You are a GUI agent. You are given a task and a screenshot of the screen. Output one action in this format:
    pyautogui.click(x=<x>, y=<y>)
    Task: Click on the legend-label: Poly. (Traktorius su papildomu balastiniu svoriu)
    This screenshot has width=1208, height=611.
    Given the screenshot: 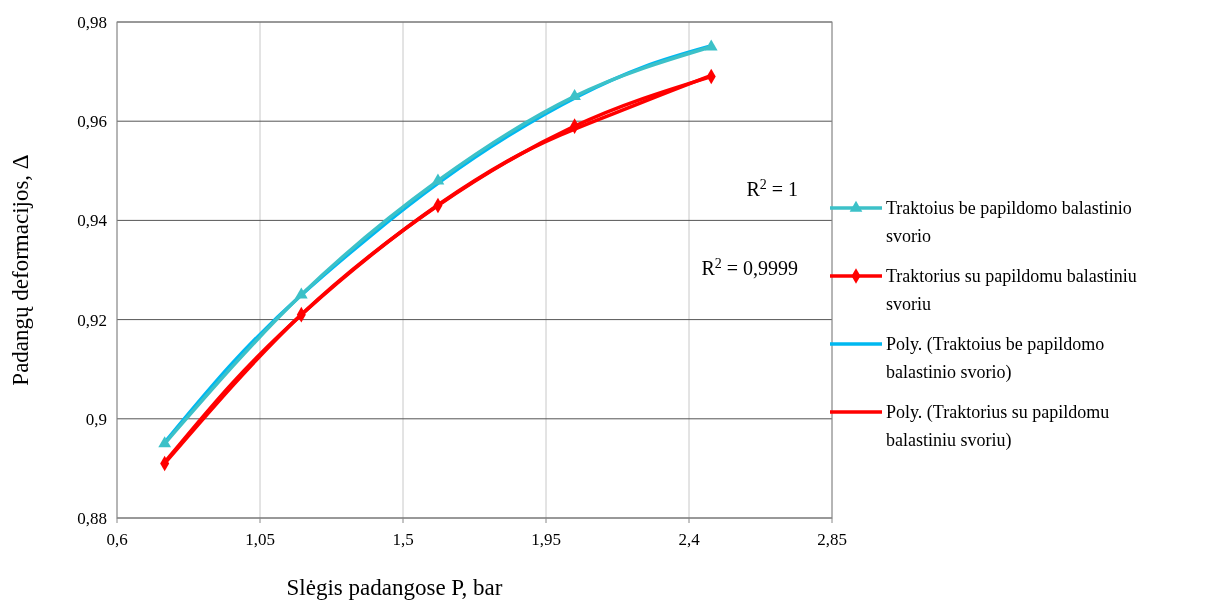 What is the action you would take?
    pyautogui.click(x=998, y=426)
    